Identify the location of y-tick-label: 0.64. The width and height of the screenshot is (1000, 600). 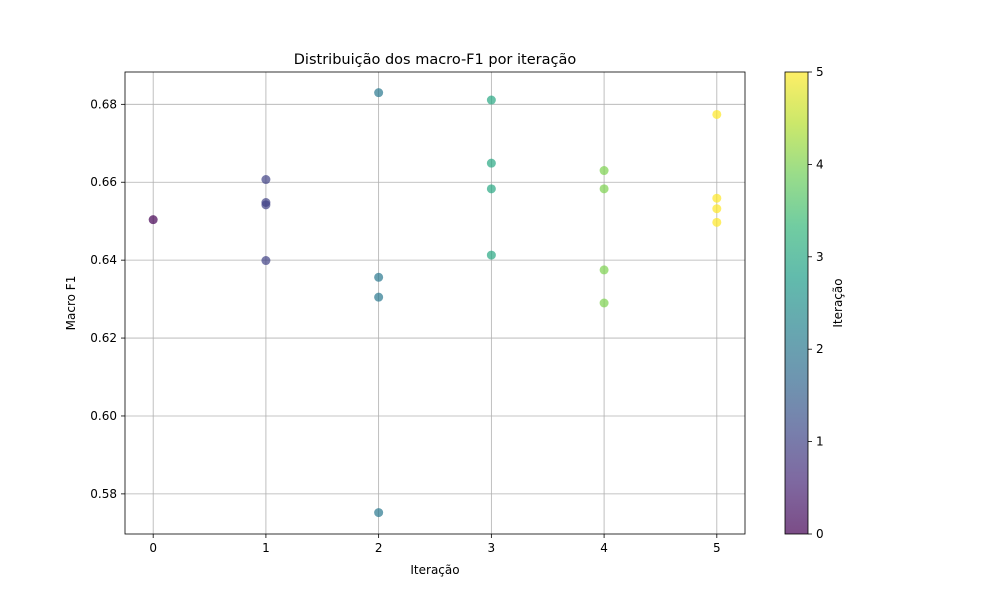
(103, 260).